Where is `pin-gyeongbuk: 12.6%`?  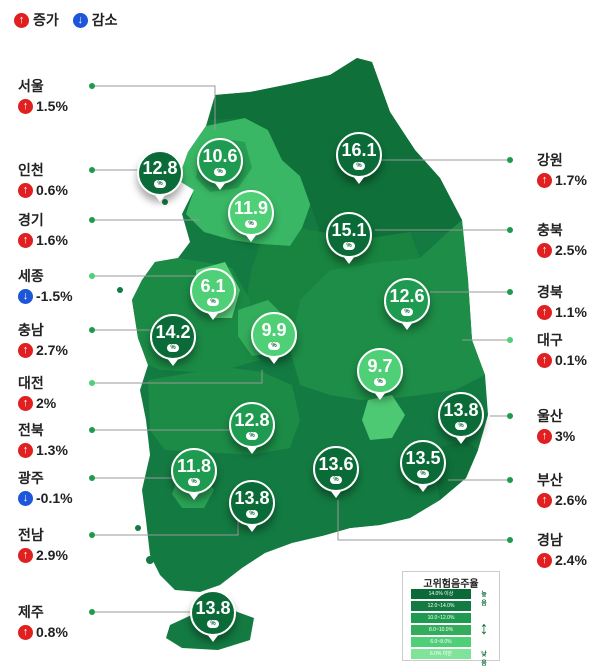 pin-gyeongbuk: 12.6% is located at coordinates (407, 304).